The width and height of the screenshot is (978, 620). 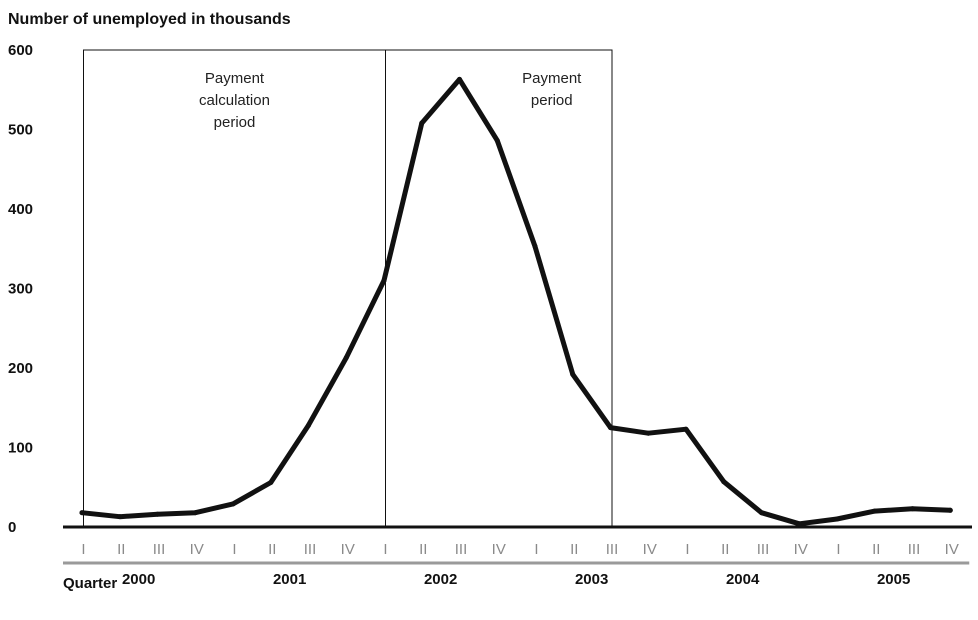 What do you see at coordinates (20, 50) in the screenshot?
I see `y-tick-label: 600` at bounding box center [20, 50].